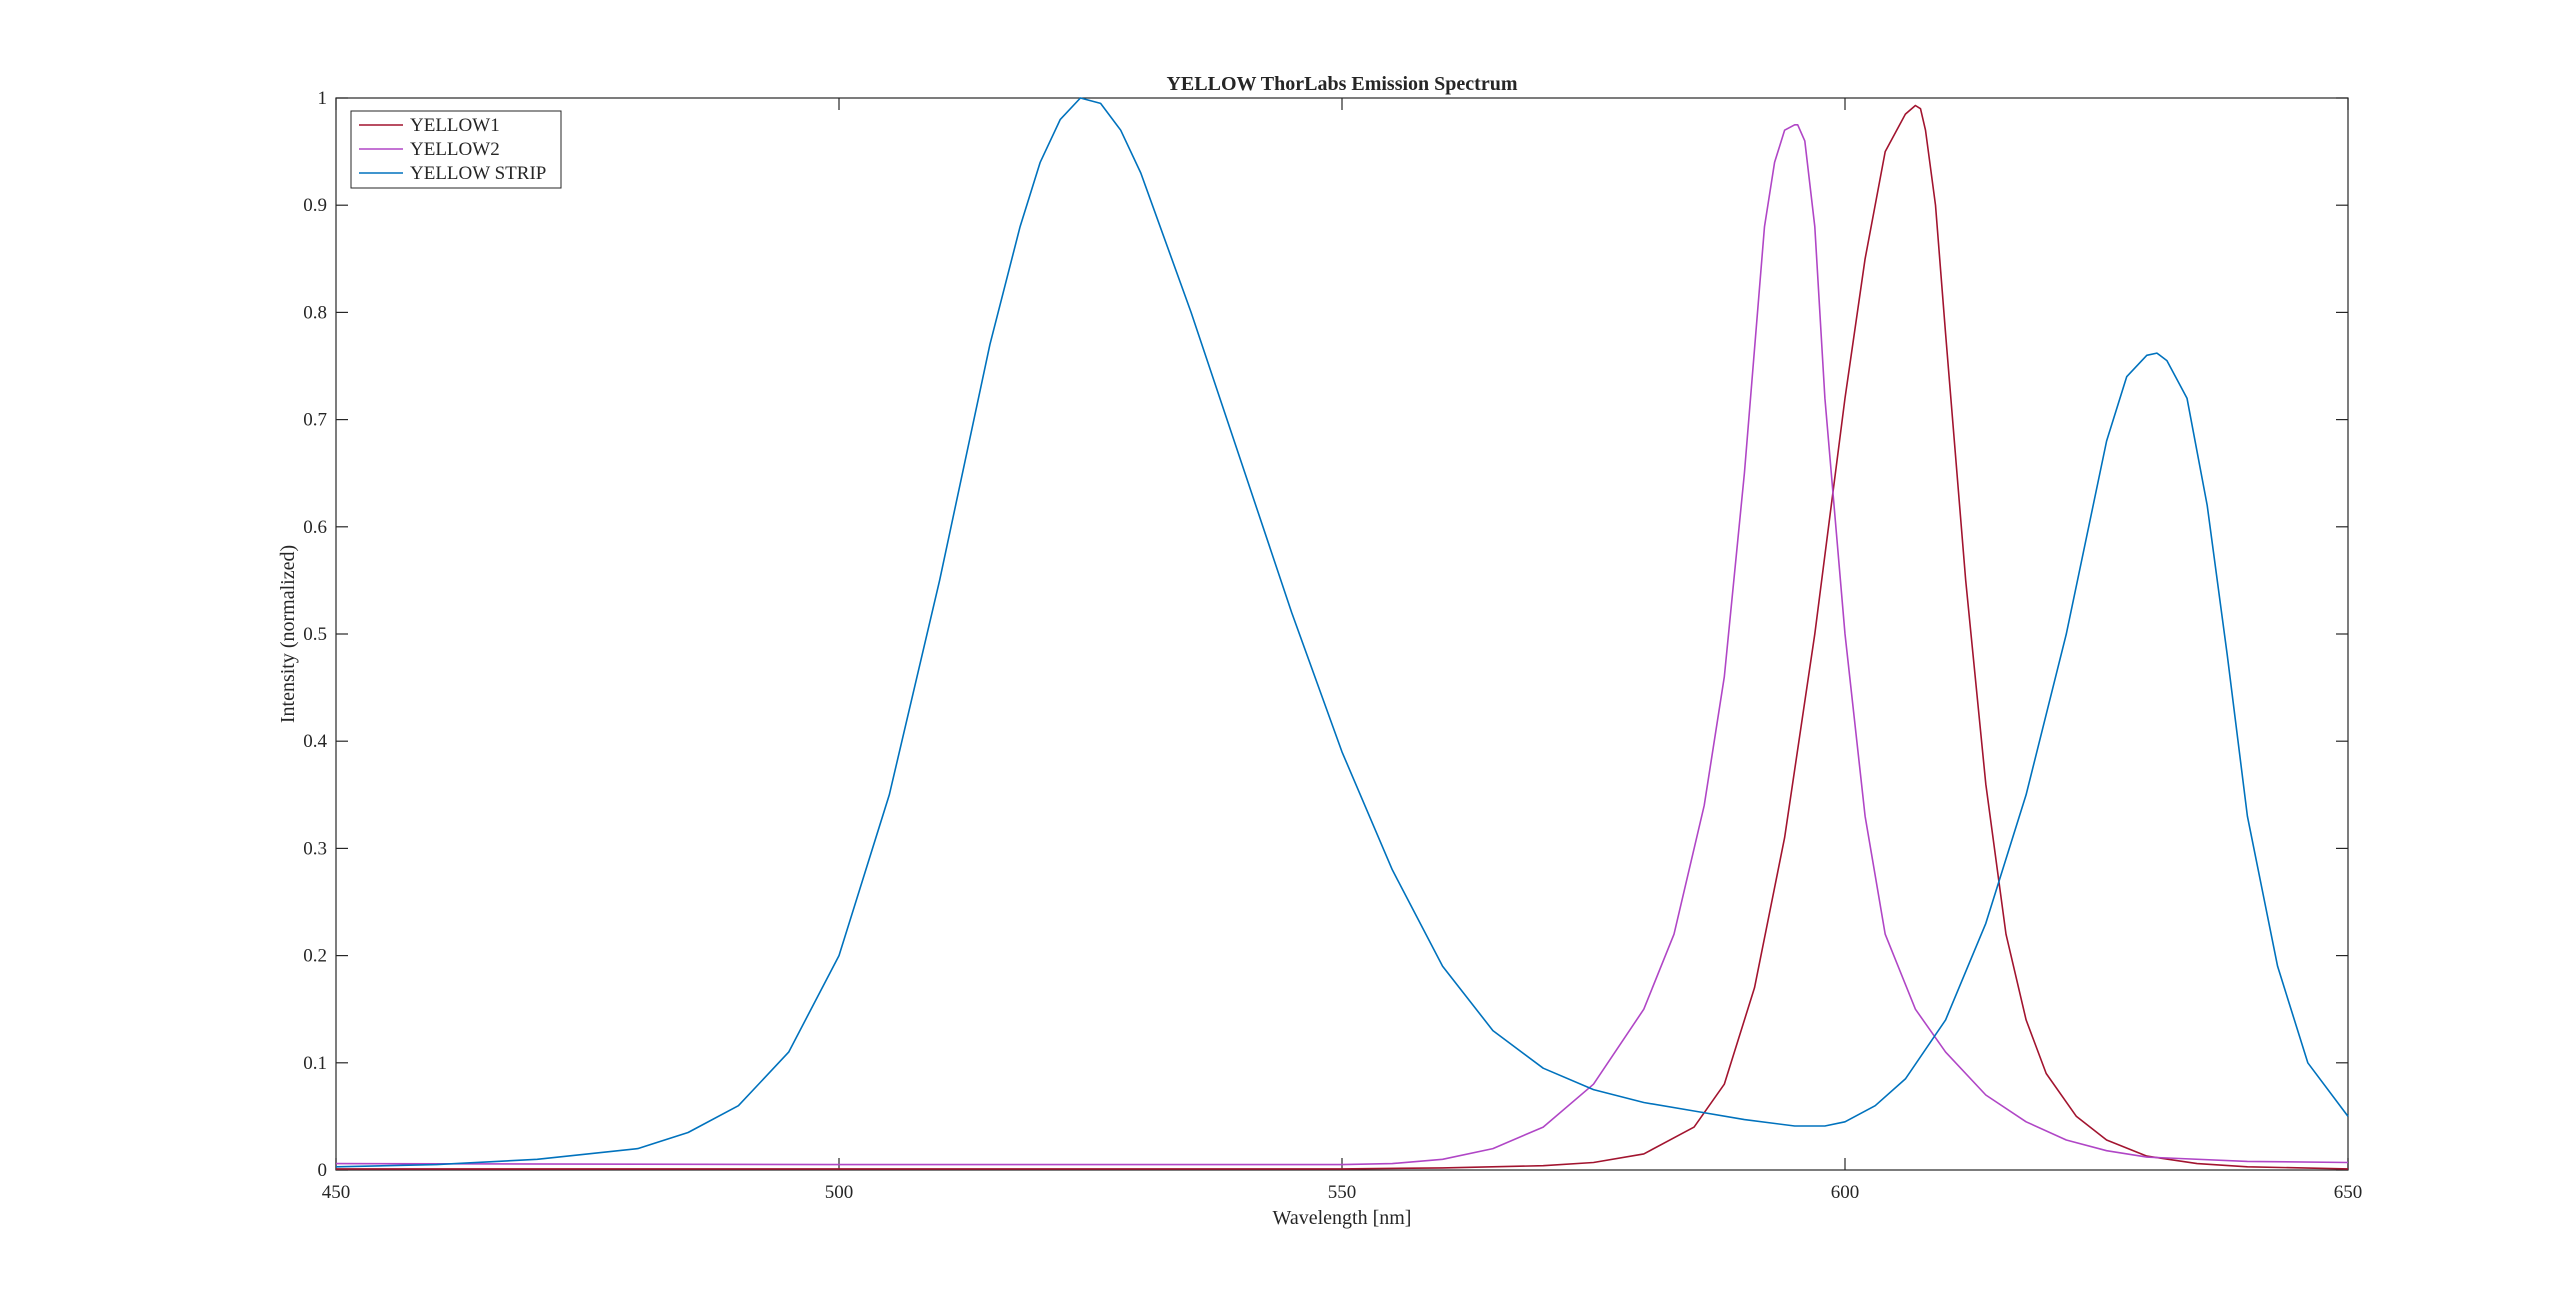 Image resolution: width=2560 pixels, height=1298 pixels. I want to click on y-axis-label: Intensity (normalized), so click(288, 634).